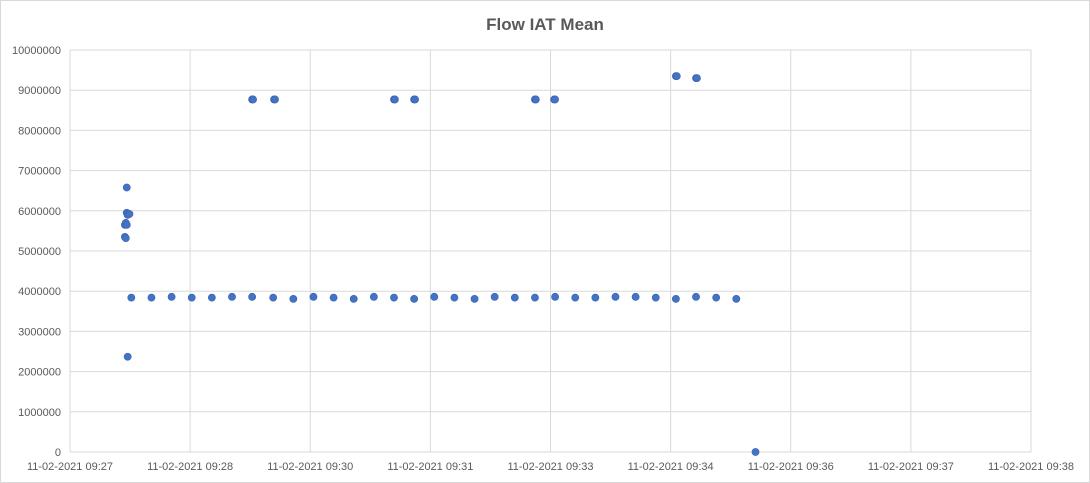 This screenshot has width=1090, height=483. What do you see at coordinates (39, 373) in the screenshot?
I see `y-tick-label: 2000000` at bounding box center [39, 373].